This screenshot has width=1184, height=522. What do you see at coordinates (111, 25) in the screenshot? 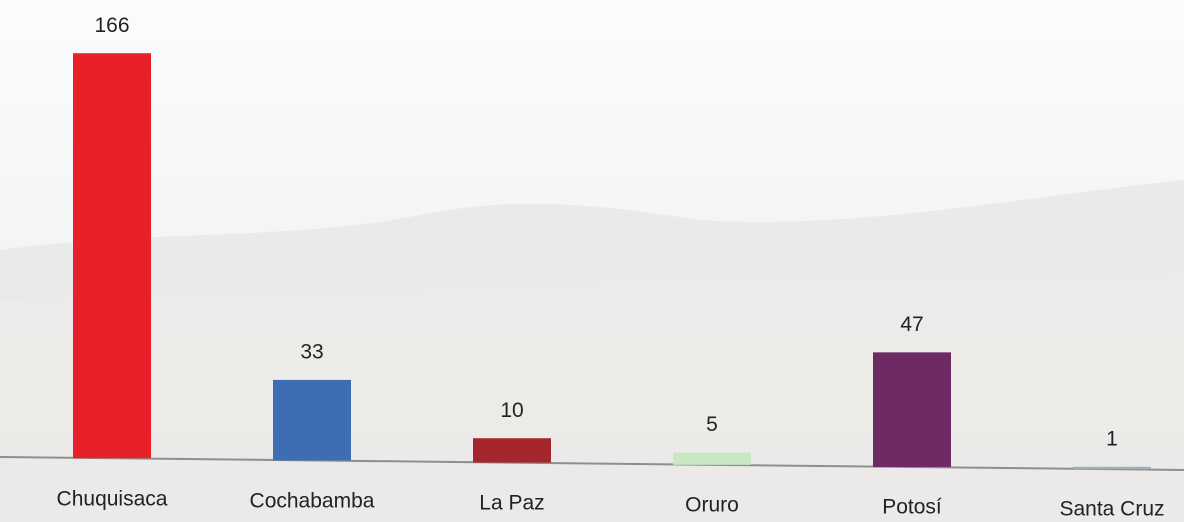
I see `value-label: 166` at bounding box center [111, 25].